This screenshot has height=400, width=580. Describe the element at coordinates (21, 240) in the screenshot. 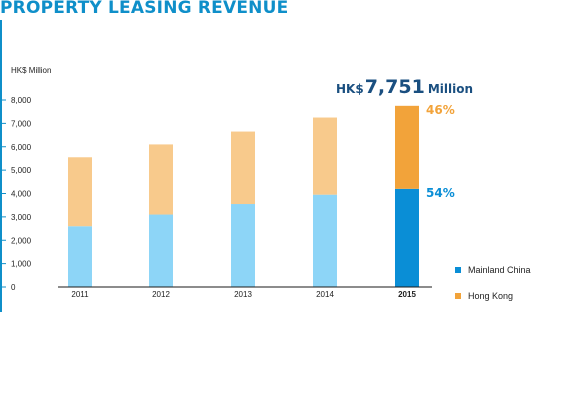

I see `y-tick-label: 2,000` at that location.